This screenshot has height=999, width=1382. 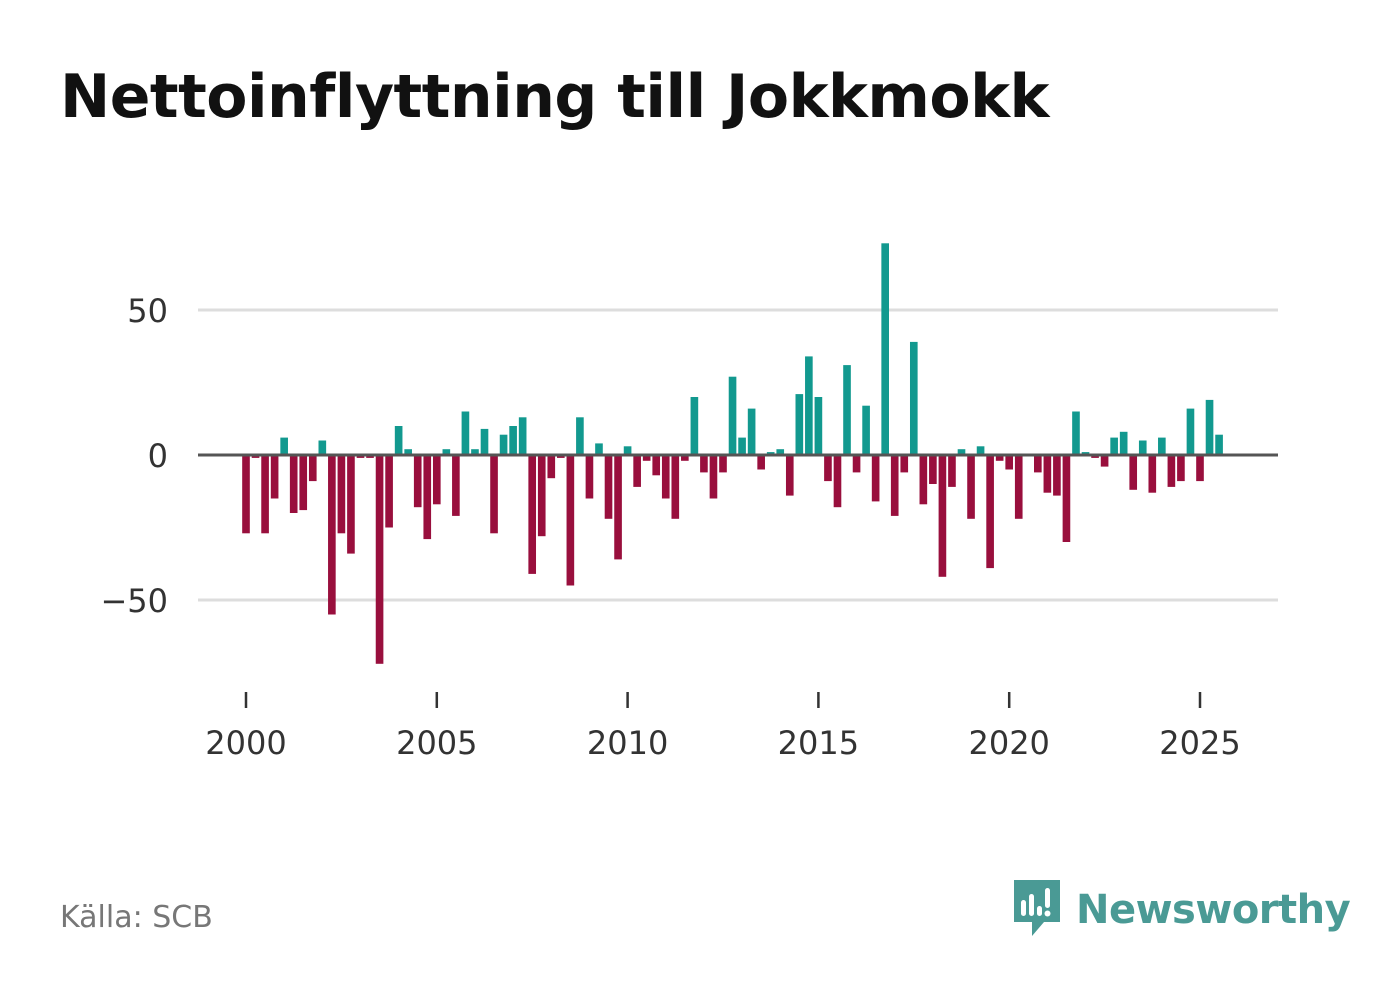 I want to click on brand: Newsworthy, so click(x=1180, y=910).